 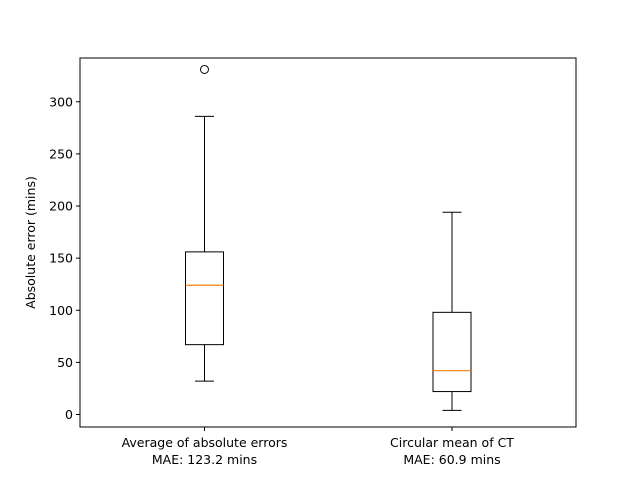 What do you see at coordinates (451, 459) in the screenshot?
I see `x-tick-label-line2: MAE: 60.9 mins` at bounding box center [451, 459].